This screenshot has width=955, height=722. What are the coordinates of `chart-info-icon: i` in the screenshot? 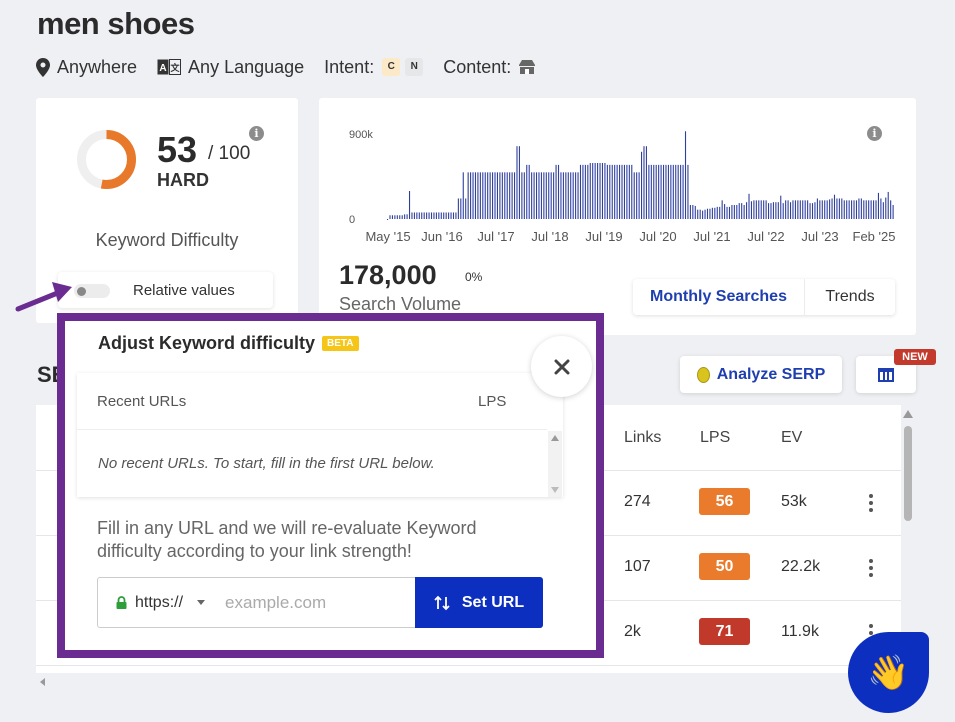 It's located at (874, 133).